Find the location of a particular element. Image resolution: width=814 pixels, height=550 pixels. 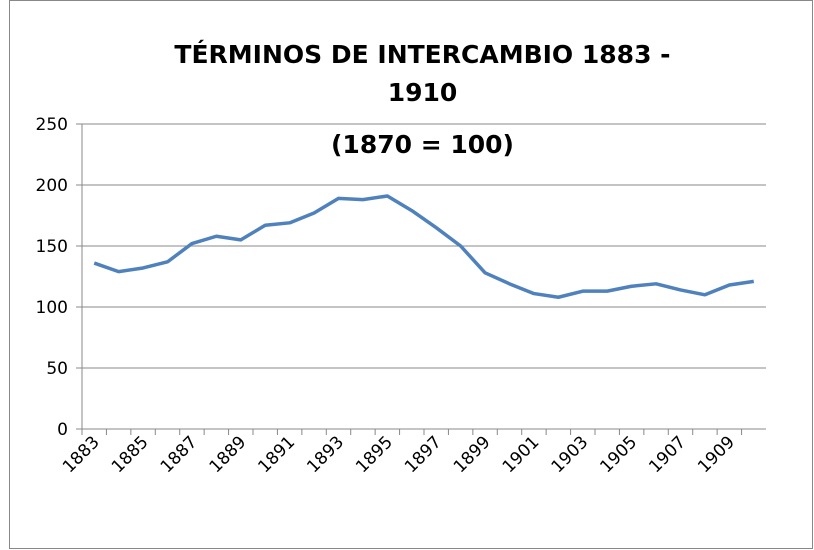

y-tick-label: 0 is located at coordinates (62, 430).